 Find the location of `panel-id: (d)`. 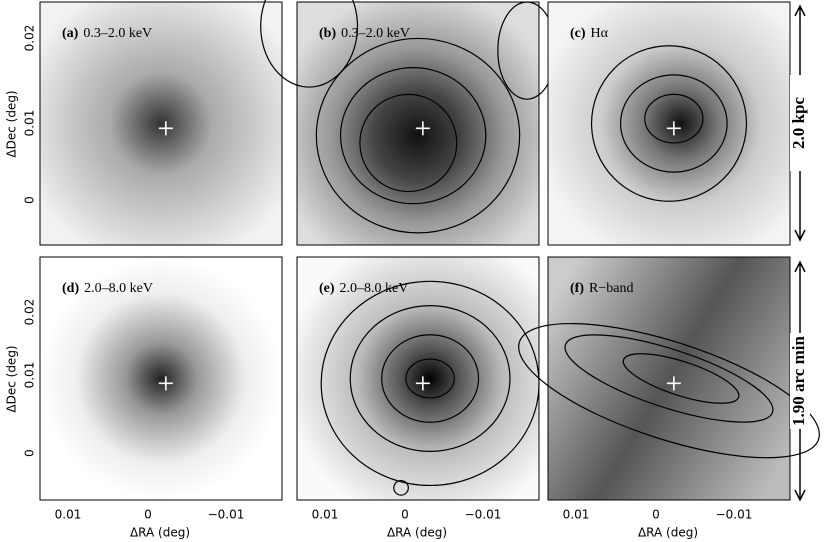

panel-id: (d) is located at coordinates (70, 288).